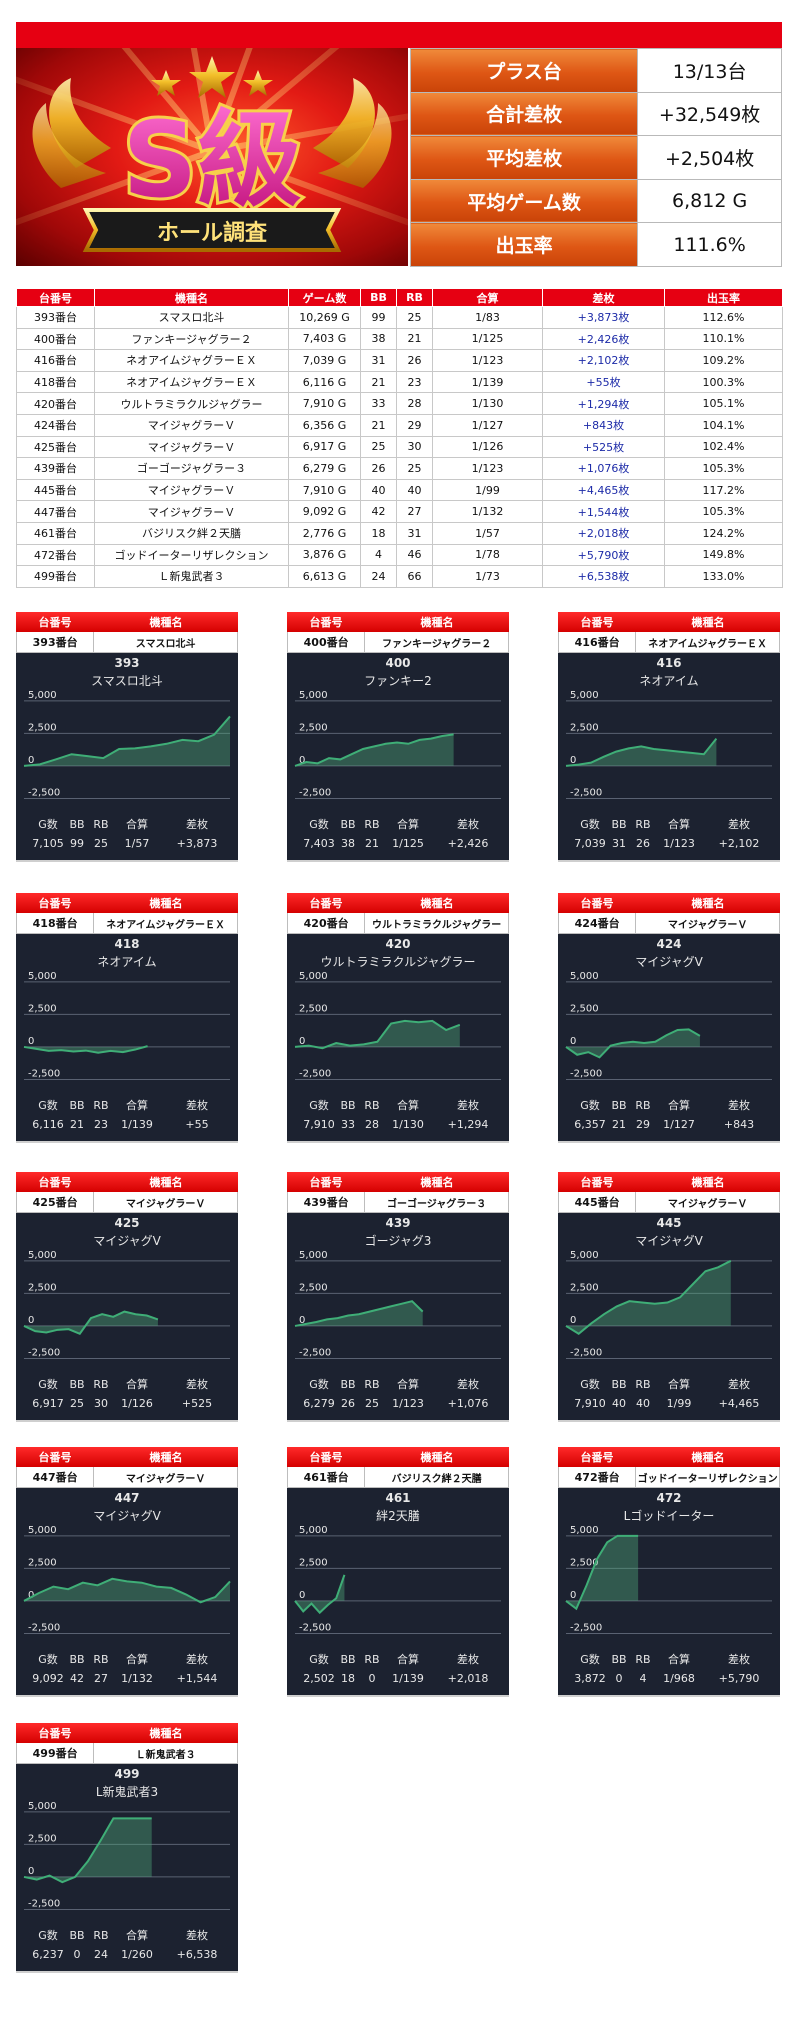  What do you see at coordinates (324, 511) in the screenshot?
I see `ranking-cell: 9,092 G` at bounding box center [324, 511].